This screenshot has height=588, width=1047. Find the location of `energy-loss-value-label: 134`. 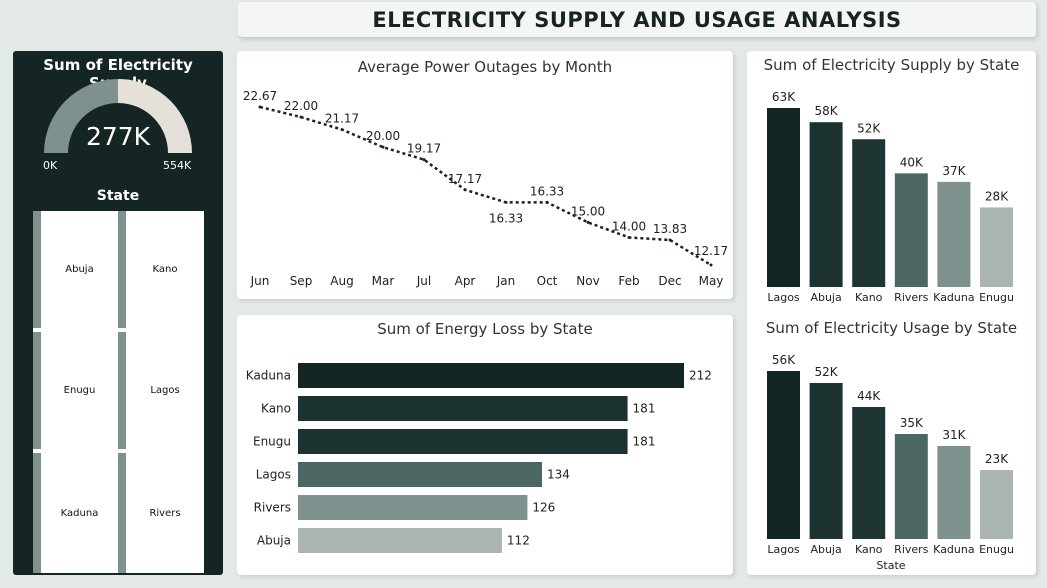

energy-loss-value-label: 134 is located at coordinates (558, 475).